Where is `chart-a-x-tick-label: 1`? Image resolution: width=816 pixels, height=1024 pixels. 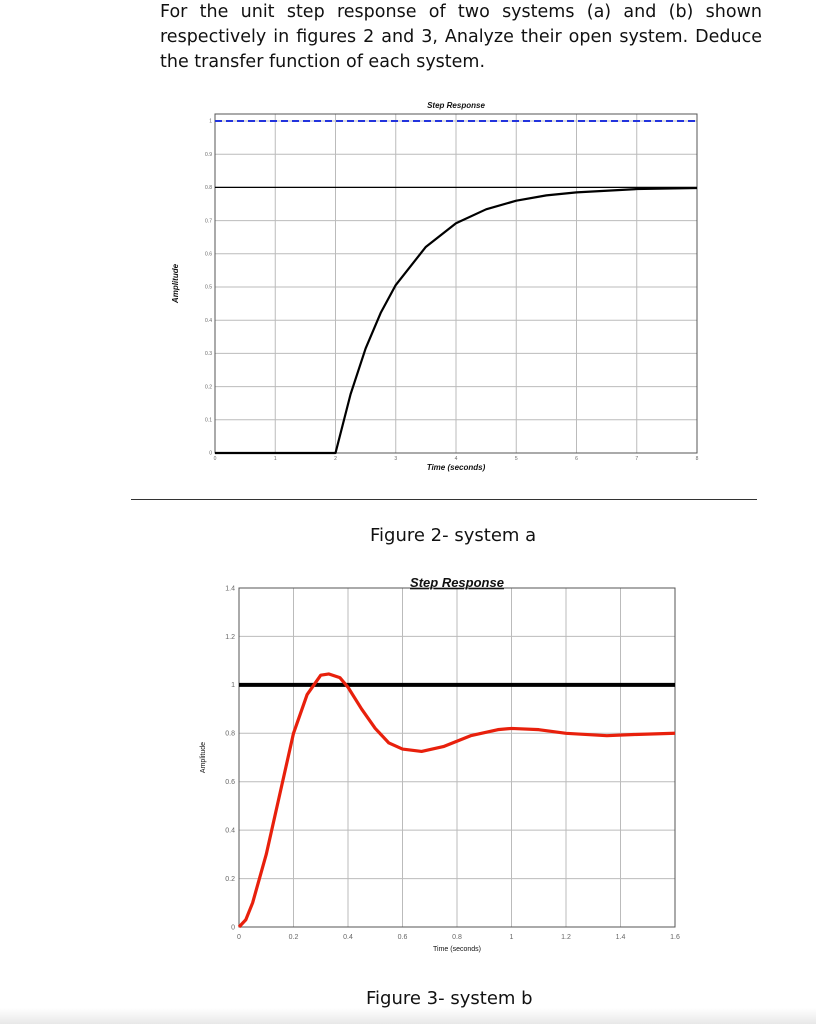 chart-a-x-tick-label: 1 is located at coordinates (275, 459).